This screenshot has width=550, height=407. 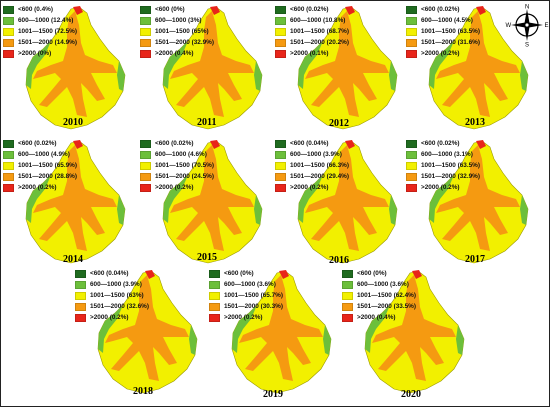 I want to click on compass-n-label: N, so click(x=527, y=8).